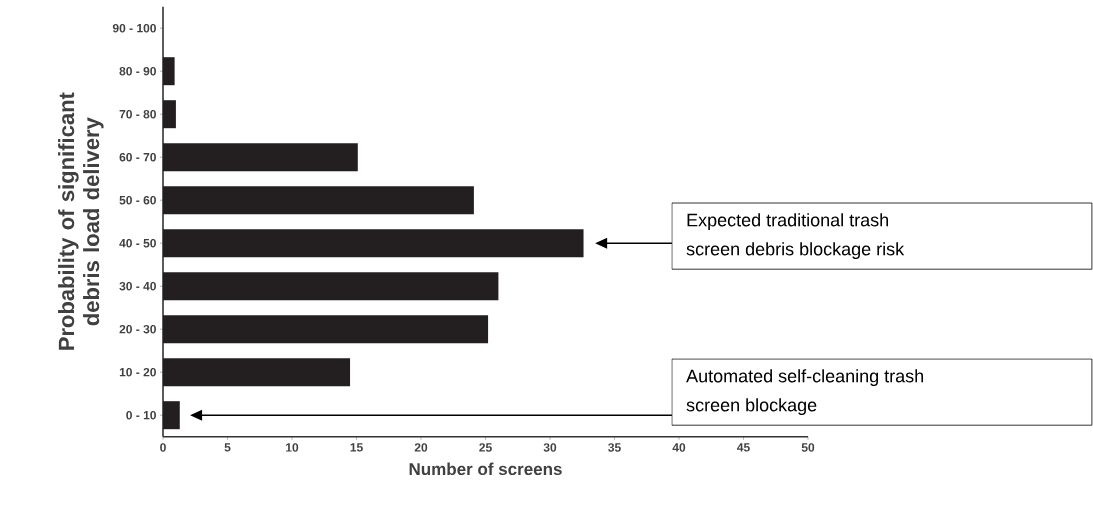 The width and height of the screenshot is (1093, 513). I want to click on y-axis-title: Probability of significant debris load delivery, so click(81, 221).